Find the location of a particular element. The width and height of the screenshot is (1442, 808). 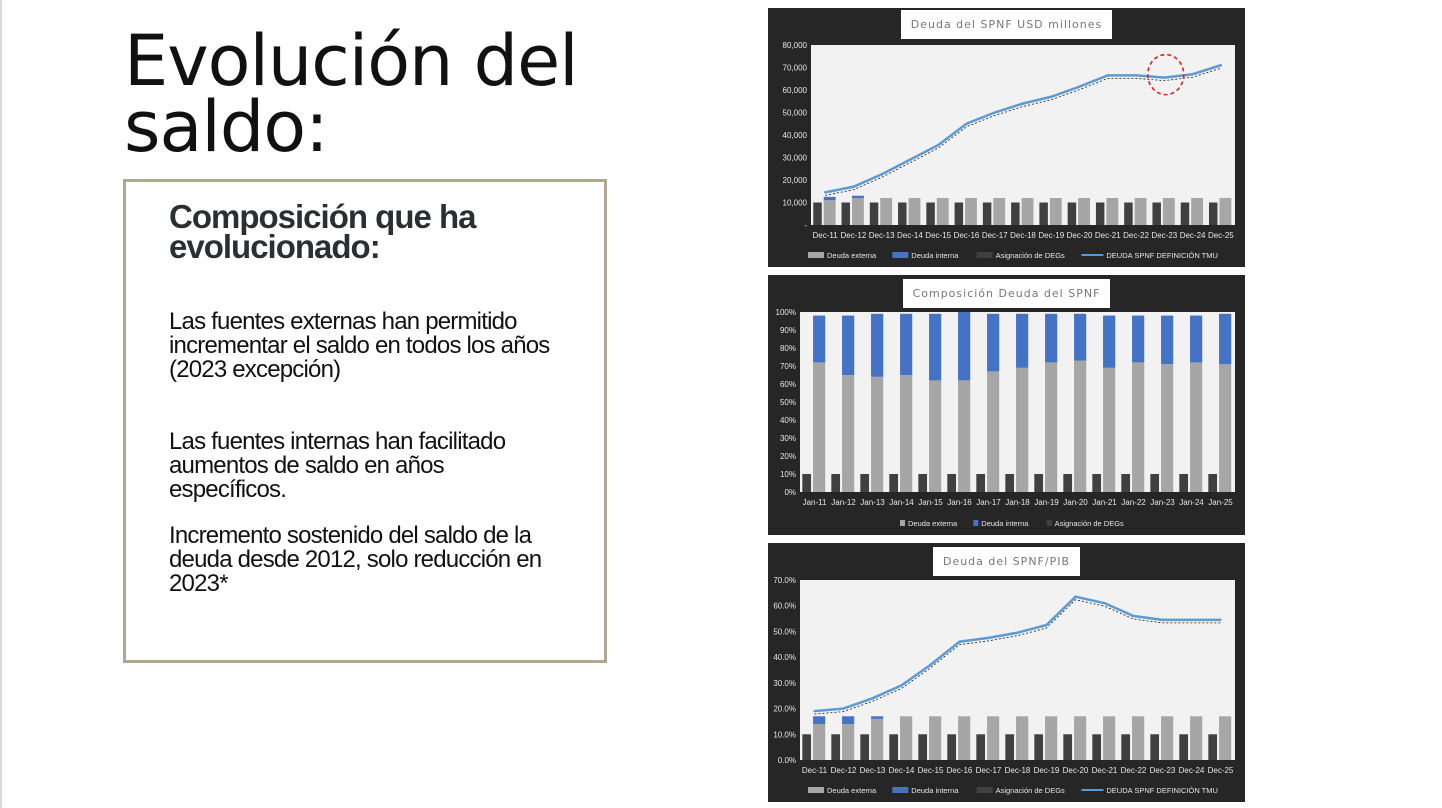

y-tick-label: 70,000 is located at coordinates (795, 68).